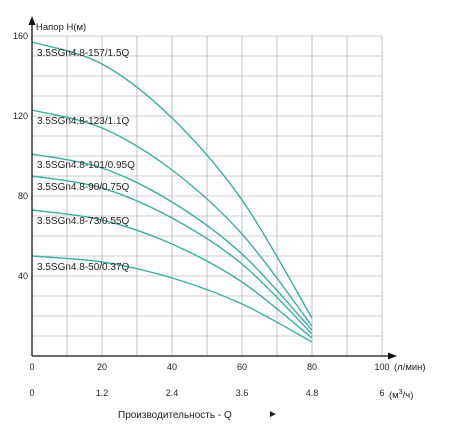  I want to click on x-axis-arrow-icon: ►, so click(273, 414).